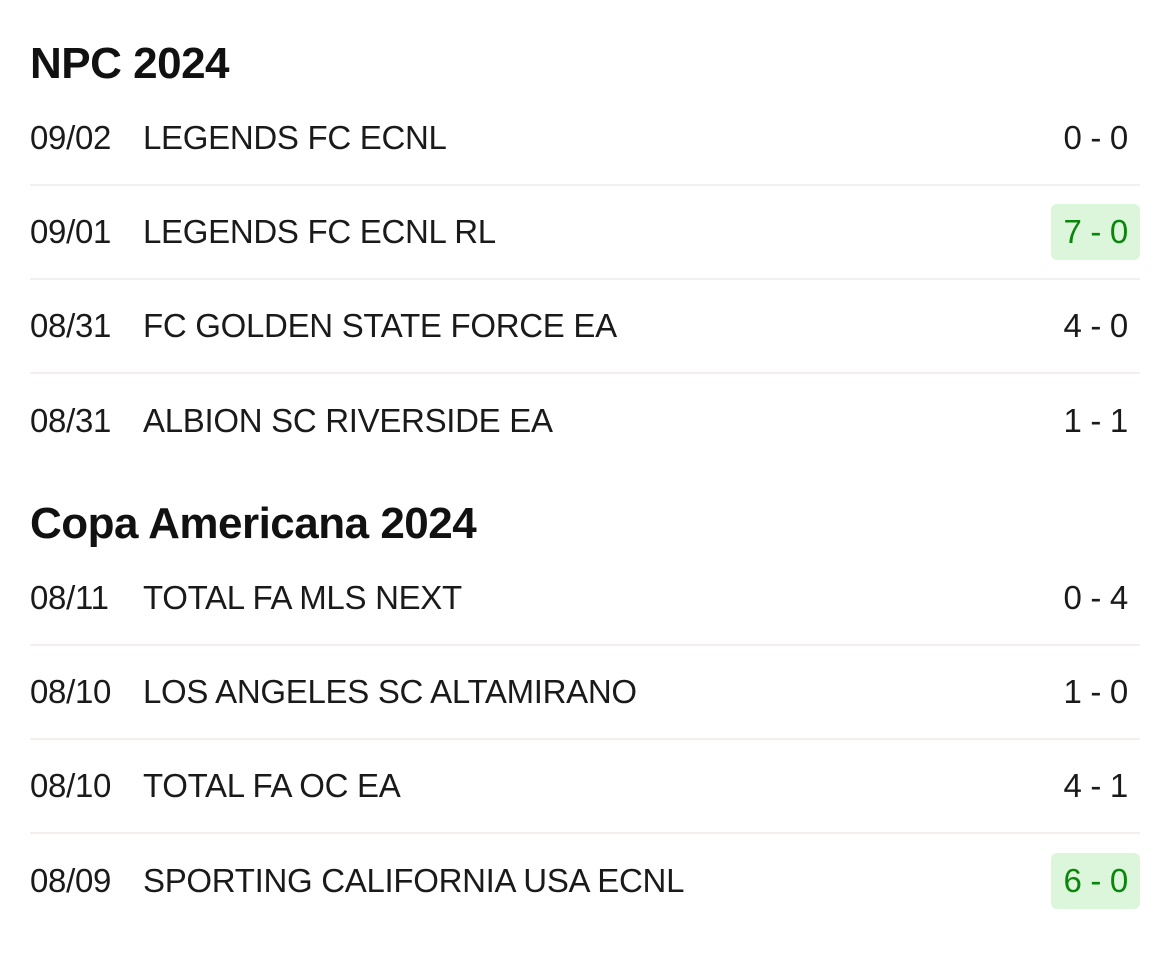  I want to click on match-score: 4 - 0, so click(1095, 325).